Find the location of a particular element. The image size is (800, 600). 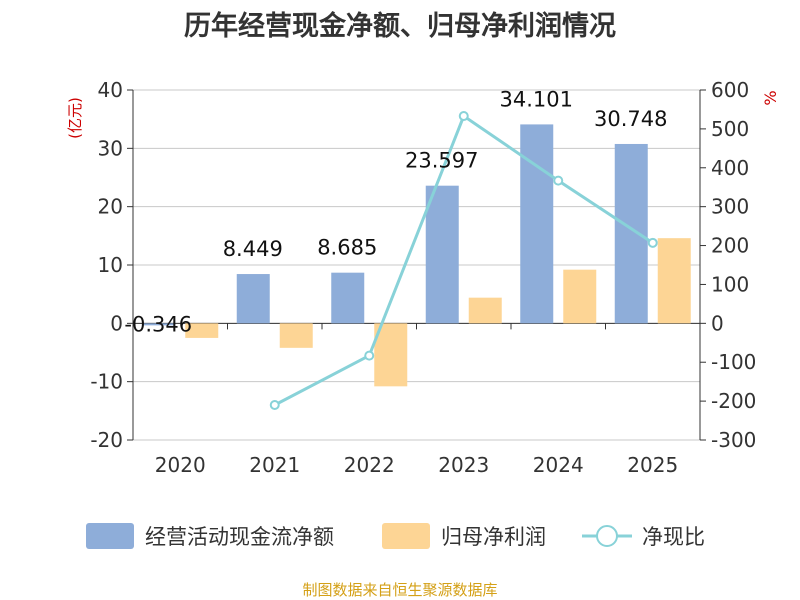

legend-swatch-ratio-marker is located at coordinates (607, 536).